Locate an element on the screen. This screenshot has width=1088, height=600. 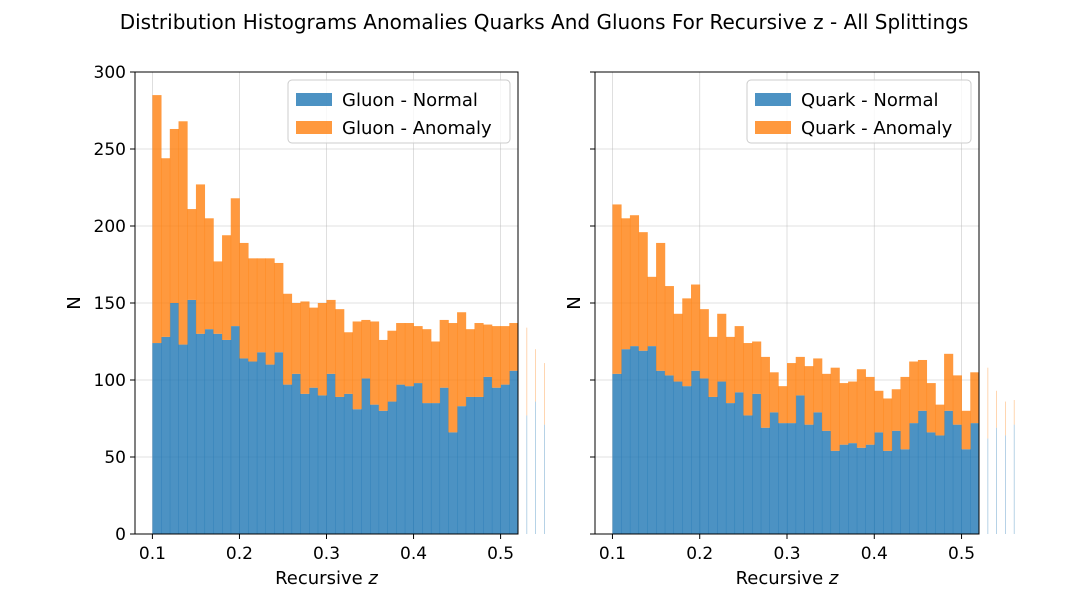
x-tick-label-3: 0.4 is located at coordinates (874, 554).